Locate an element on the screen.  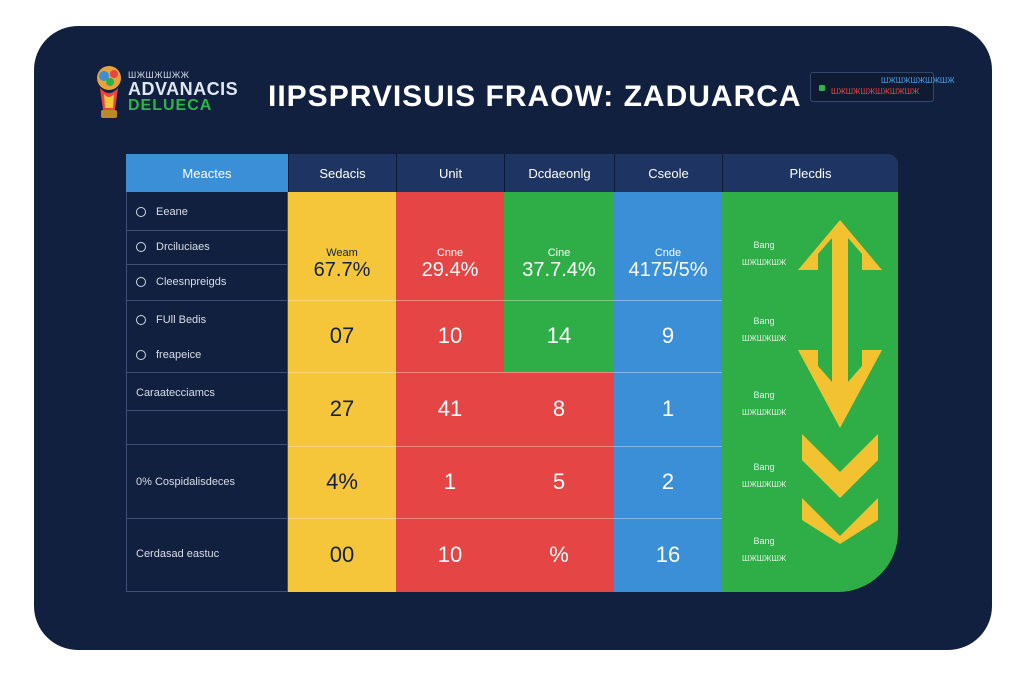
row-label-8: 0% Cospidalisdeces is located at coordinates (186, 482).